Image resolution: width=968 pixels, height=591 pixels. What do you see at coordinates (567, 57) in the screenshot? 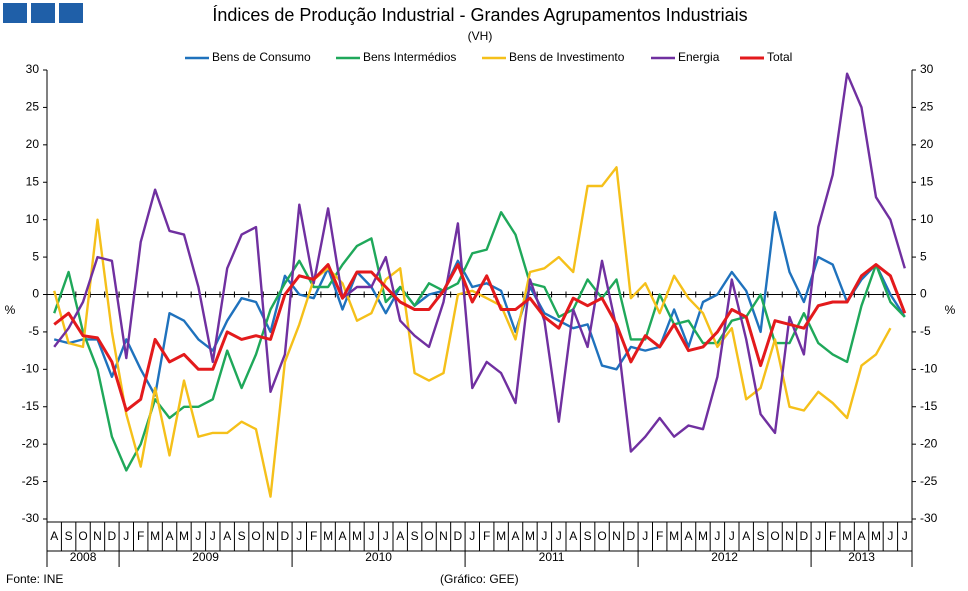
I see `legend-label: Bens de Investimento` at bounding box center [567, 57].